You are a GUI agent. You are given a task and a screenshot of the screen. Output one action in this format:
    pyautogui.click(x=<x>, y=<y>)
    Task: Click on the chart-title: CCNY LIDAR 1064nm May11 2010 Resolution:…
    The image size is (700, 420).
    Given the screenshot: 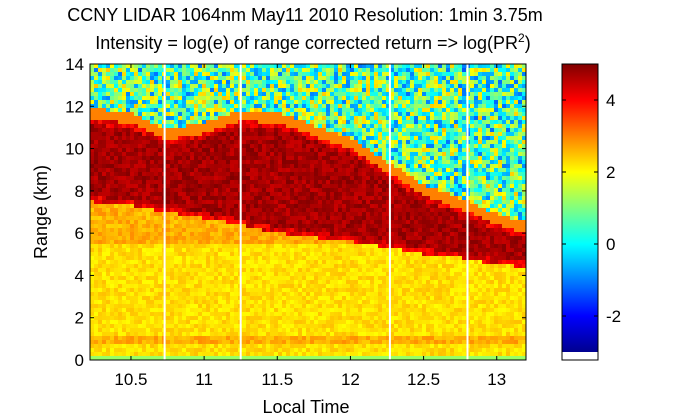 What is the action you would take?
    pyautogui.click(x=305, y=15)
    